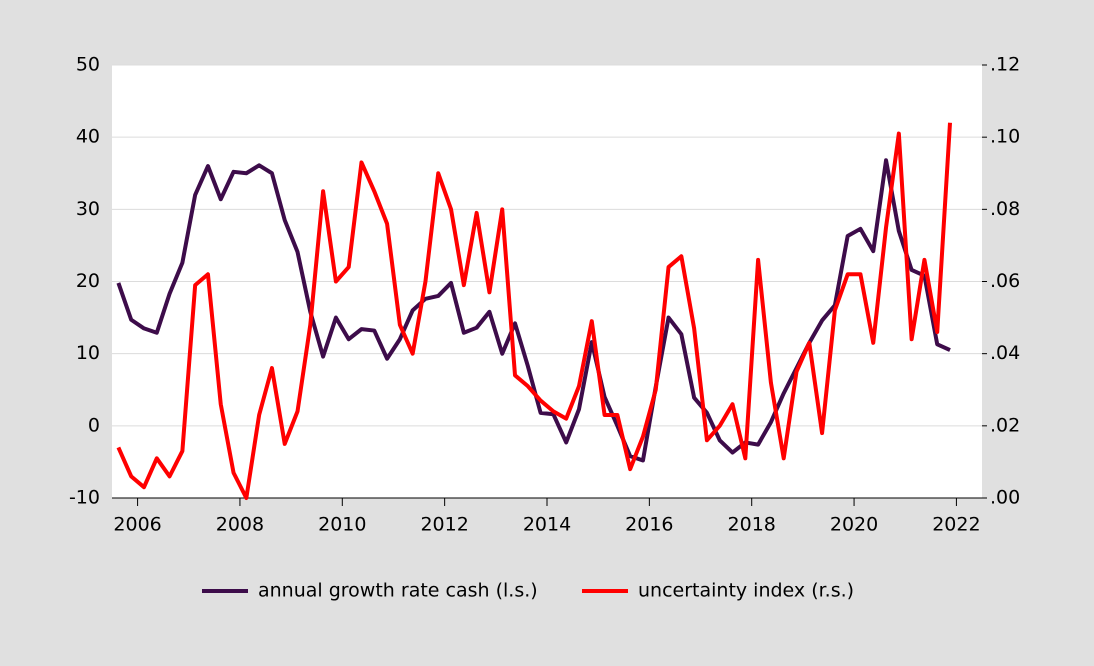 The height and width of the screenshot is (666, 1094). Describe the element at coordinates (1005, 425) in the screenshot. I see `y2-tick-label: .02` at that location.